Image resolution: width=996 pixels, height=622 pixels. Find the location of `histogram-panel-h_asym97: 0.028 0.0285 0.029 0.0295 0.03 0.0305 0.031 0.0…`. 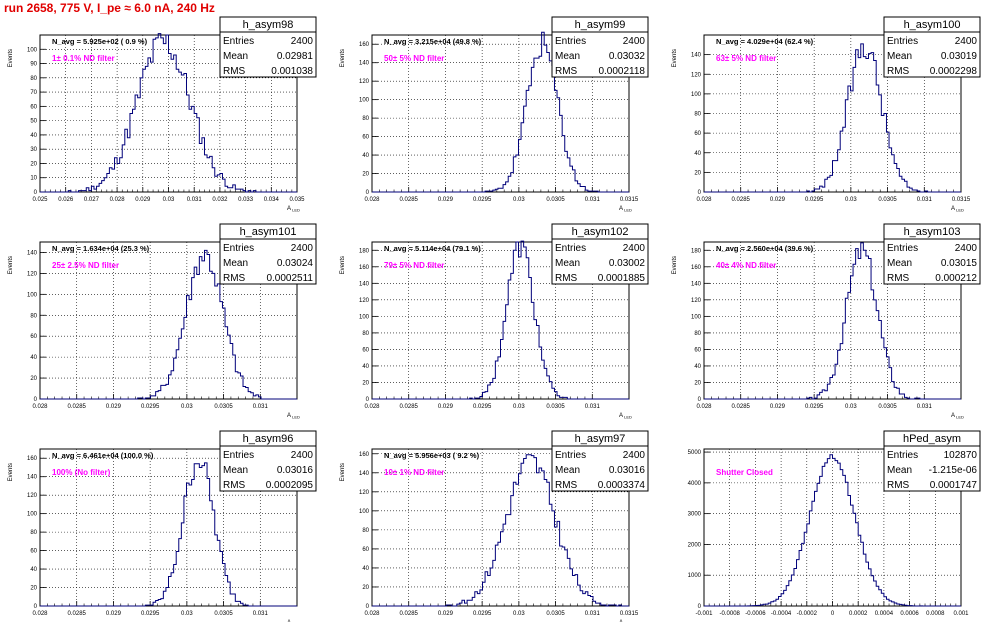

histogram-panel-h_asym97: 0.028 0.0285 0.029 0.0295 0.03 0.0305 0.031 0.0… is located at coordinates (494, 526).